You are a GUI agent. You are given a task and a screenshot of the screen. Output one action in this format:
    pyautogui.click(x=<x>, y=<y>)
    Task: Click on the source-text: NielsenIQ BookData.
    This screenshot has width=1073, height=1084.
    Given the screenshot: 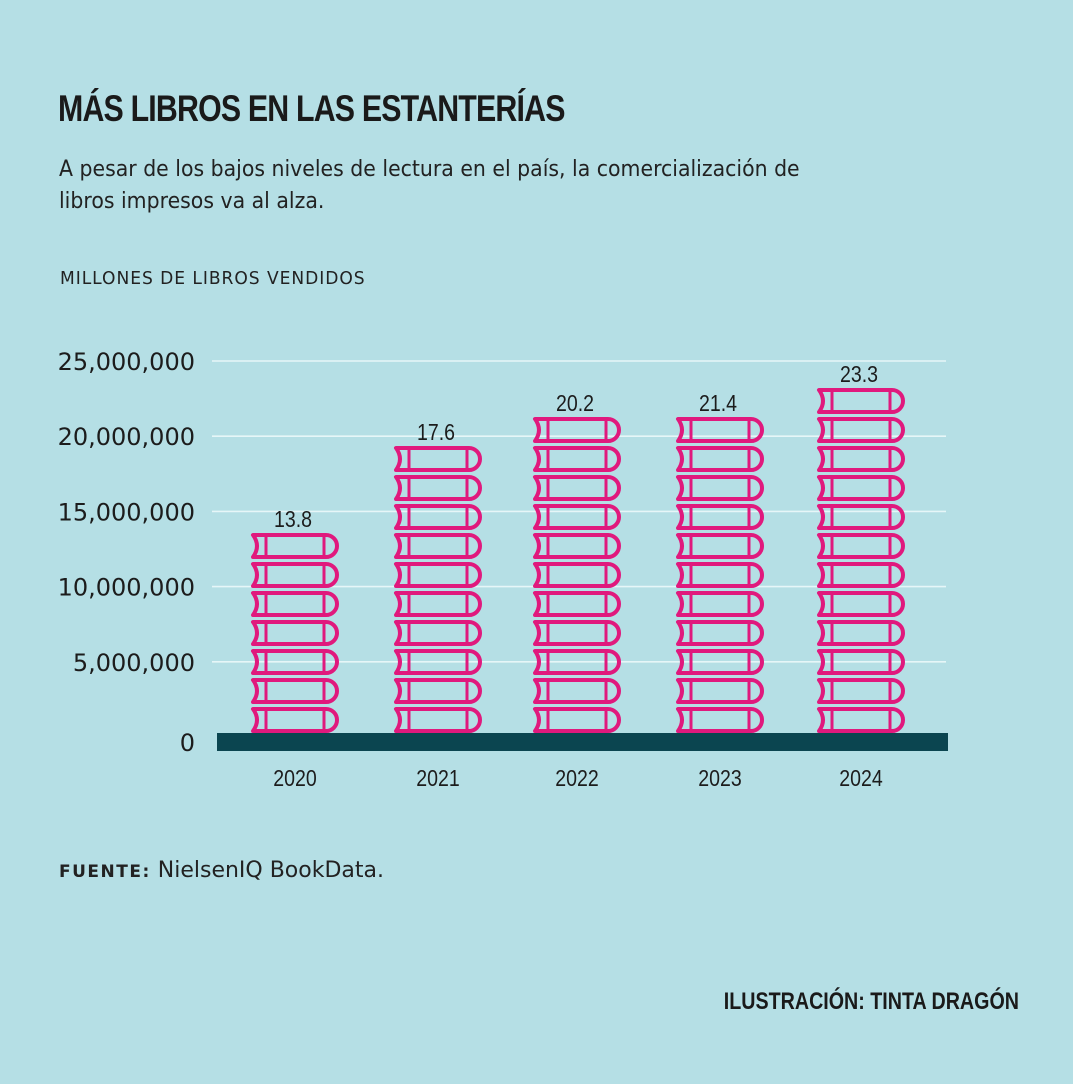 What is the action you would take?
    pyautogui.click(x=267, y=870)
    